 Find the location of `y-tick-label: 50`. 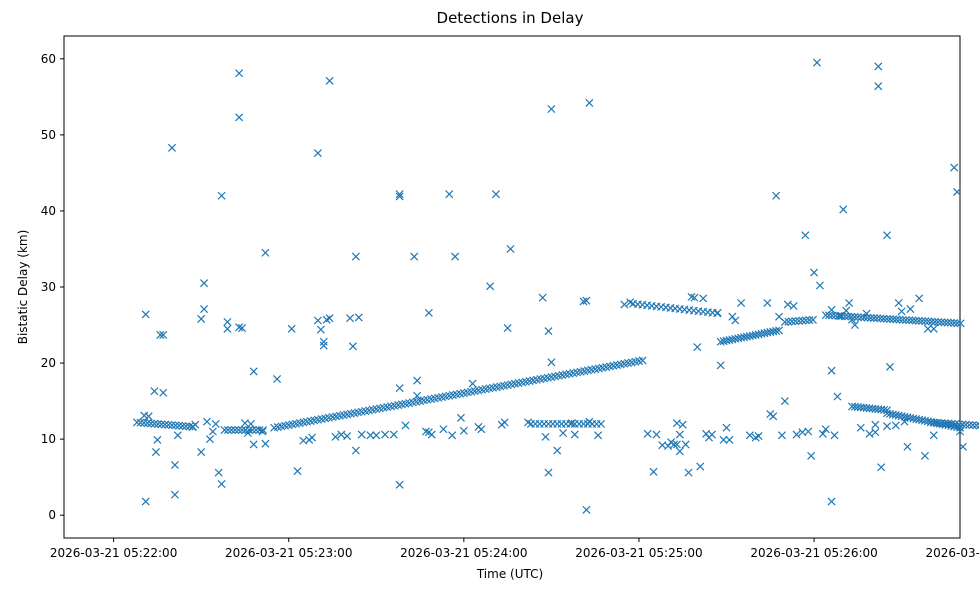

y-tick-label: 50 is located at coordinates (48, 135).